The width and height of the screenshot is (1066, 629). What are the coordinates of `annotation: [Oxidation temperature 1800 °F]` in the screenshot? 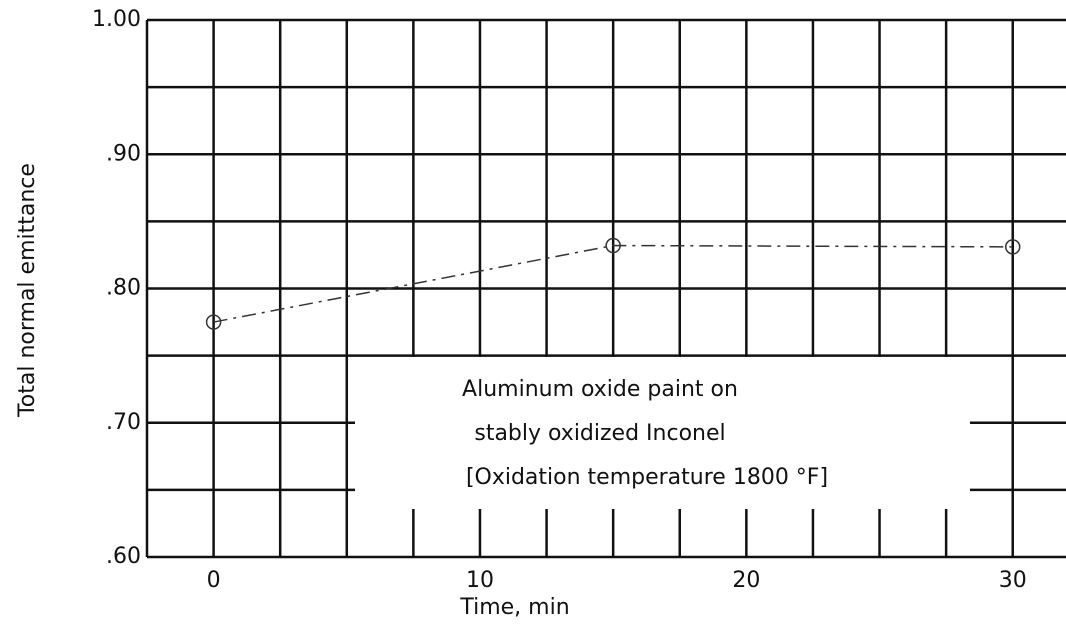 It's located at (647, 477).